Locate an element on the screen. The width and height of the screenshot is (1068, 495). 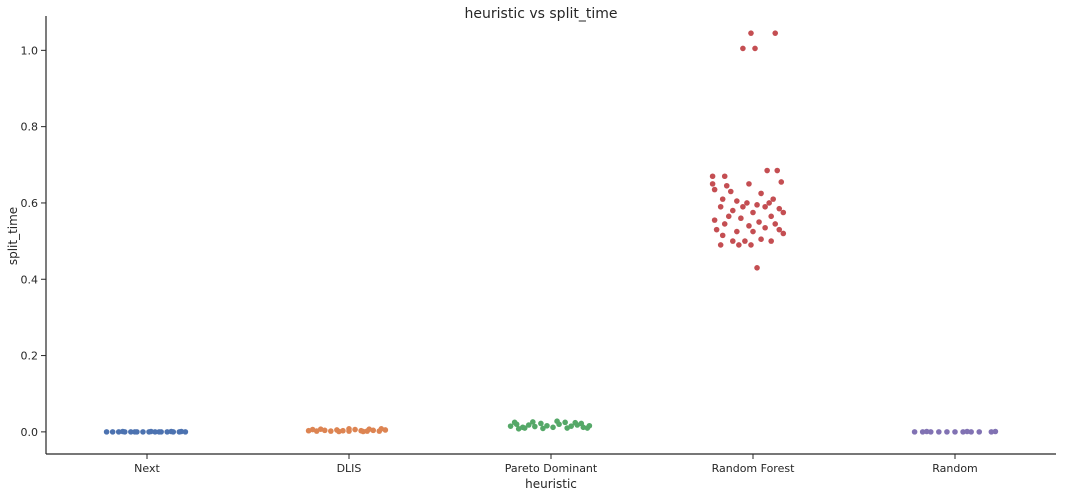
y-axis-label: split_time is located at coordinates (13, 236).